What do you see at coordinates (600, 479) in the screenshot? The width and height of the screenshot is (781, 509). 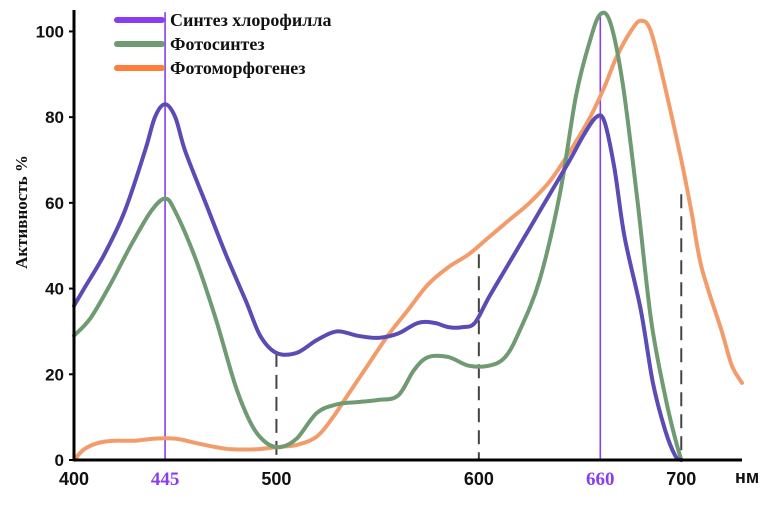 I see `x-tick-label: 660` at bounding box center [600, 479].